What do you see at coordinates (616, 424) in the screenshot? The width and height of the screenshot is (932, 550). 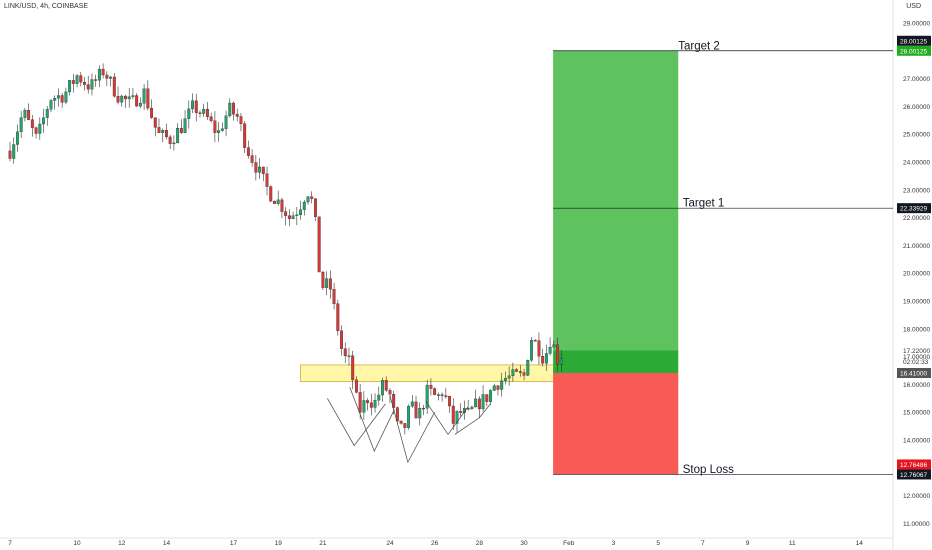 I see `loss-zone` at bounding box center [616, 424].